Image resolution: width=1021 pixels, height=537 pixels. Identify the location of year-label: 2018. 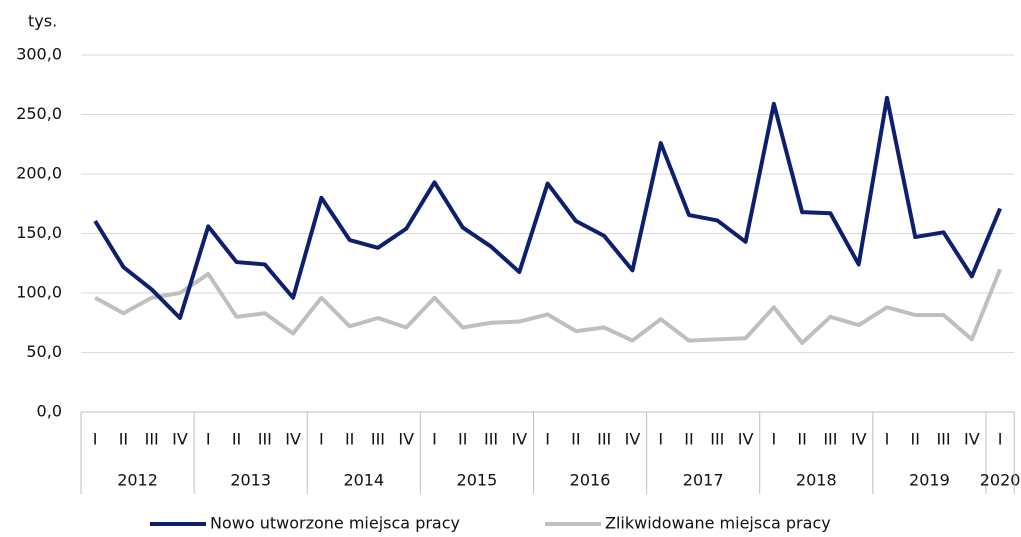
(816, 480).